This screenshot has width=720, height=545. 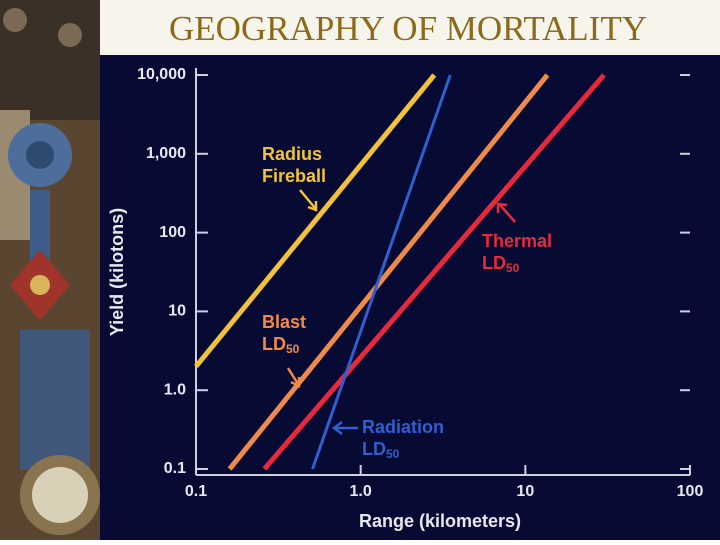 I want to click on x-axis-label: Range (kilometers), so click(x=440, y=521).